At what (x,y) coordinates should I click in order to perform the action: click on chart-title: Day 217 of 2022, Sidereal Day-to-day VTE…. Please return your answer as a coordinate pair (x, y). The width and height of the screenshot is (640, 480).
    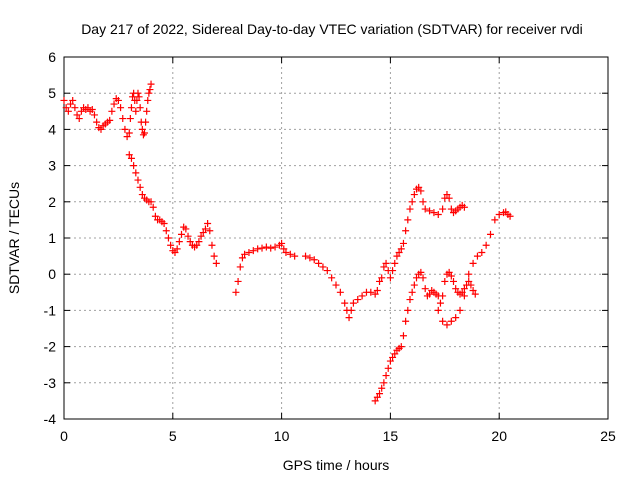
    Looking at the image, I should click on (332, 29).